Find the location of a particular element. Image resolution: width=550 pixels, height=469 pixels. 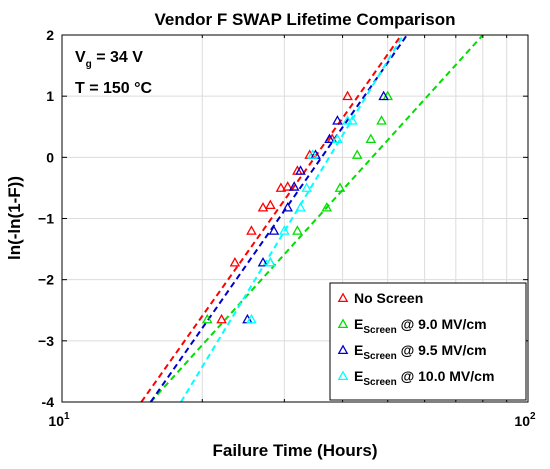

y-tick-label: 2 is located at coordinates (50, 35).